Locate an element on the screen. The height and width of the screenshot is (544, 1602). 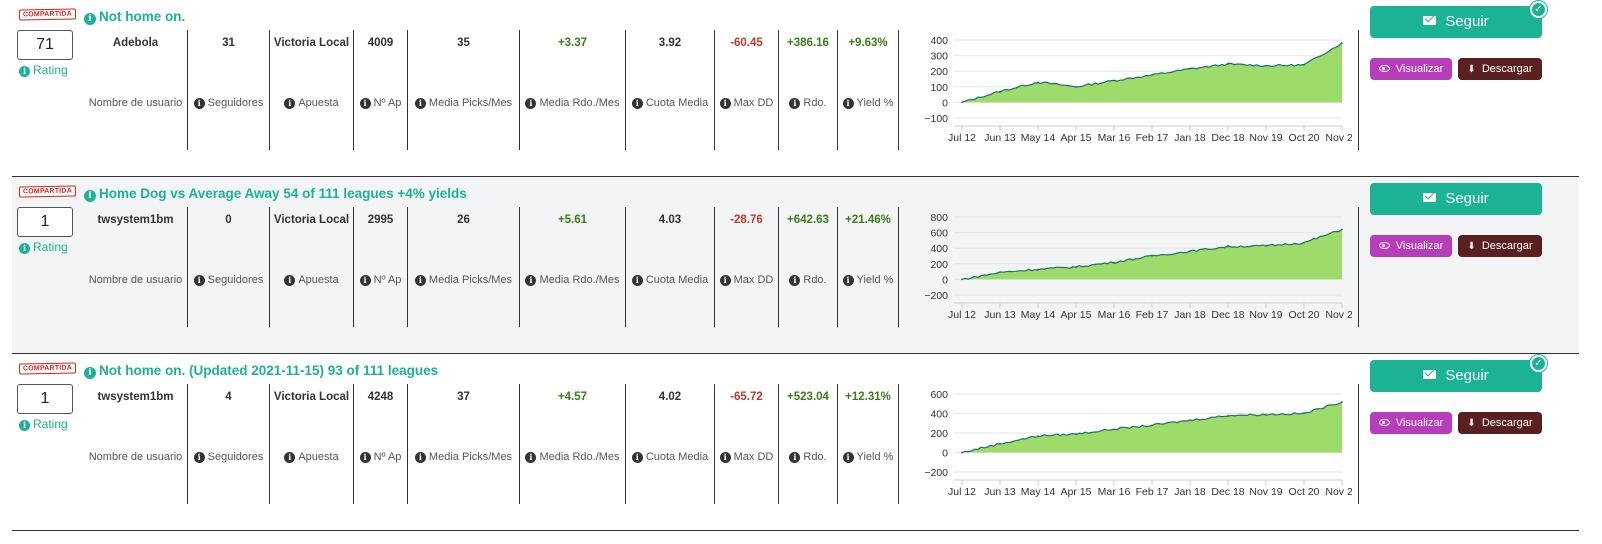
yield-value: +9.63% is located at coordinates (868, 43).